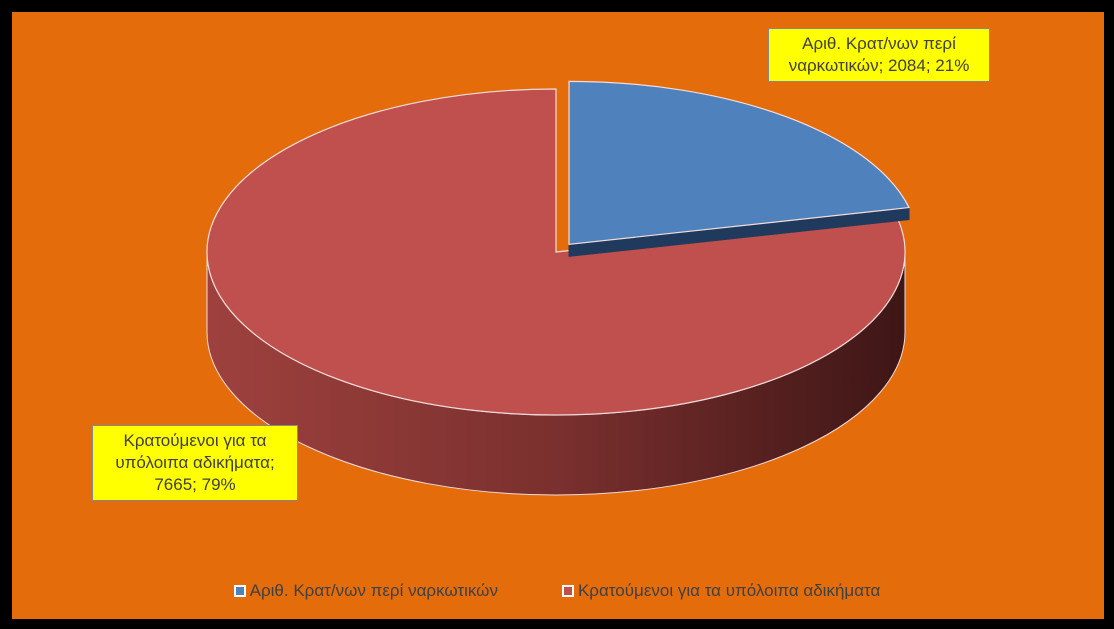 The image size is (1114, 629). What do you see at coordinates (729, 590) in the screenshot?
I see `legend-label: Κρατούμενοι για τα υπόλοιπα αδικήματα` at bounding box center [729, 590].